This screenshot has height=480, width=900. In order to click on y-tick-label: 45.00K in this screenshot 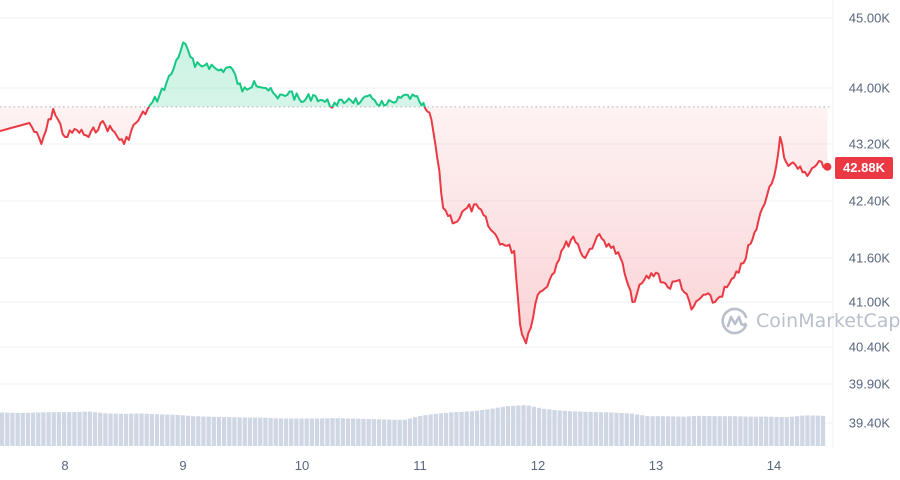, I will do `click(869, 18)`.